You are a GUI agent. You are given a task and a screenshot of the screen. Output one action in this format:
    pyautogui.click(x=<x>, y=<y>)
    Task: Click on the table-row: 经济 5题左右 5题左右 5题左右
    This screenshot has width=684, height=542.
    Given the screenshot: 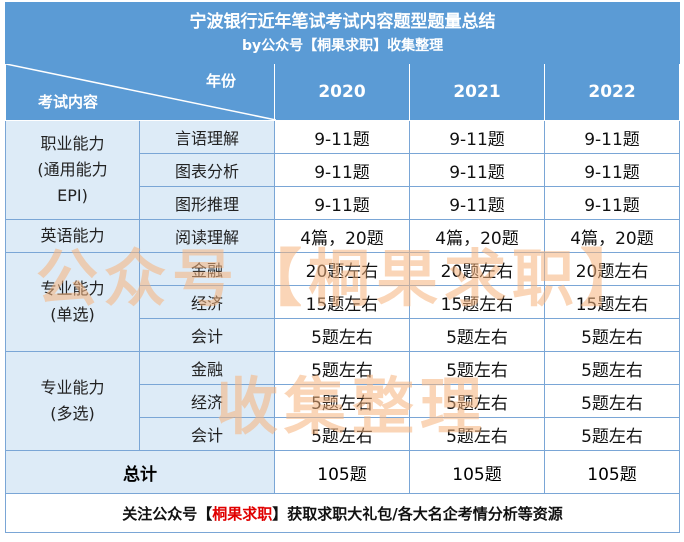 What is the action you would take?
    pyautogui.click(x=343, y=401)
    